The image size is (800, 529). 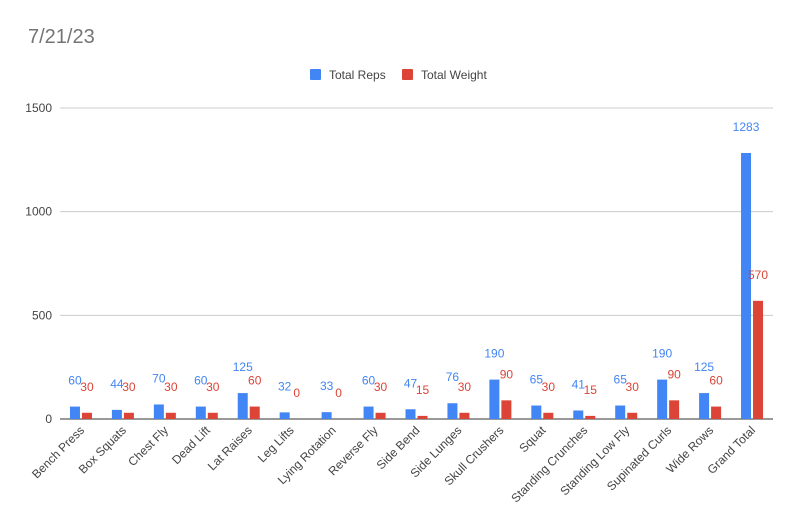 I want to click on data-label: 70, so click(x=159, y=378).